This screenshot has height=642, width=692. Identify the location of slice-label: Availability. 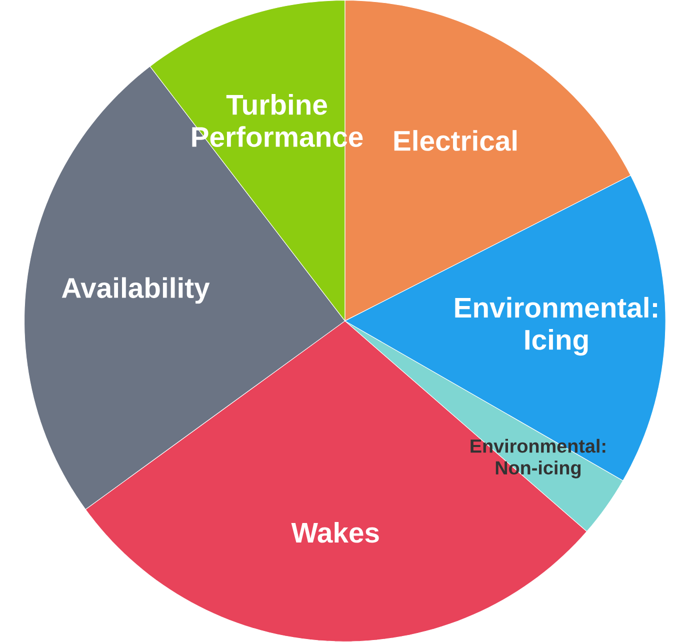
(136, 290).